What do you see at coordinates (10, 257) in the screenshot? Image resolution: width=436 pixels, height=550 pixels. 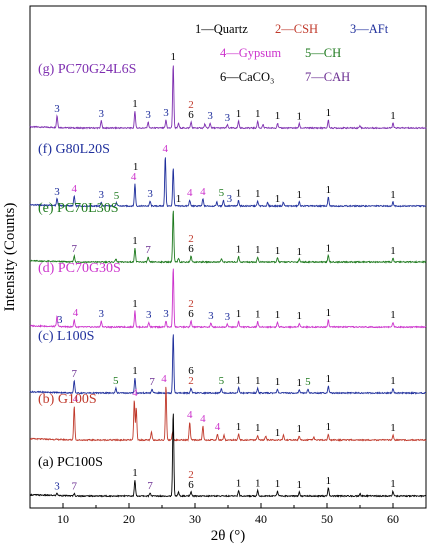 I see `y-axis-title: Intensity (Counts)` at bounding box center [10, 257].